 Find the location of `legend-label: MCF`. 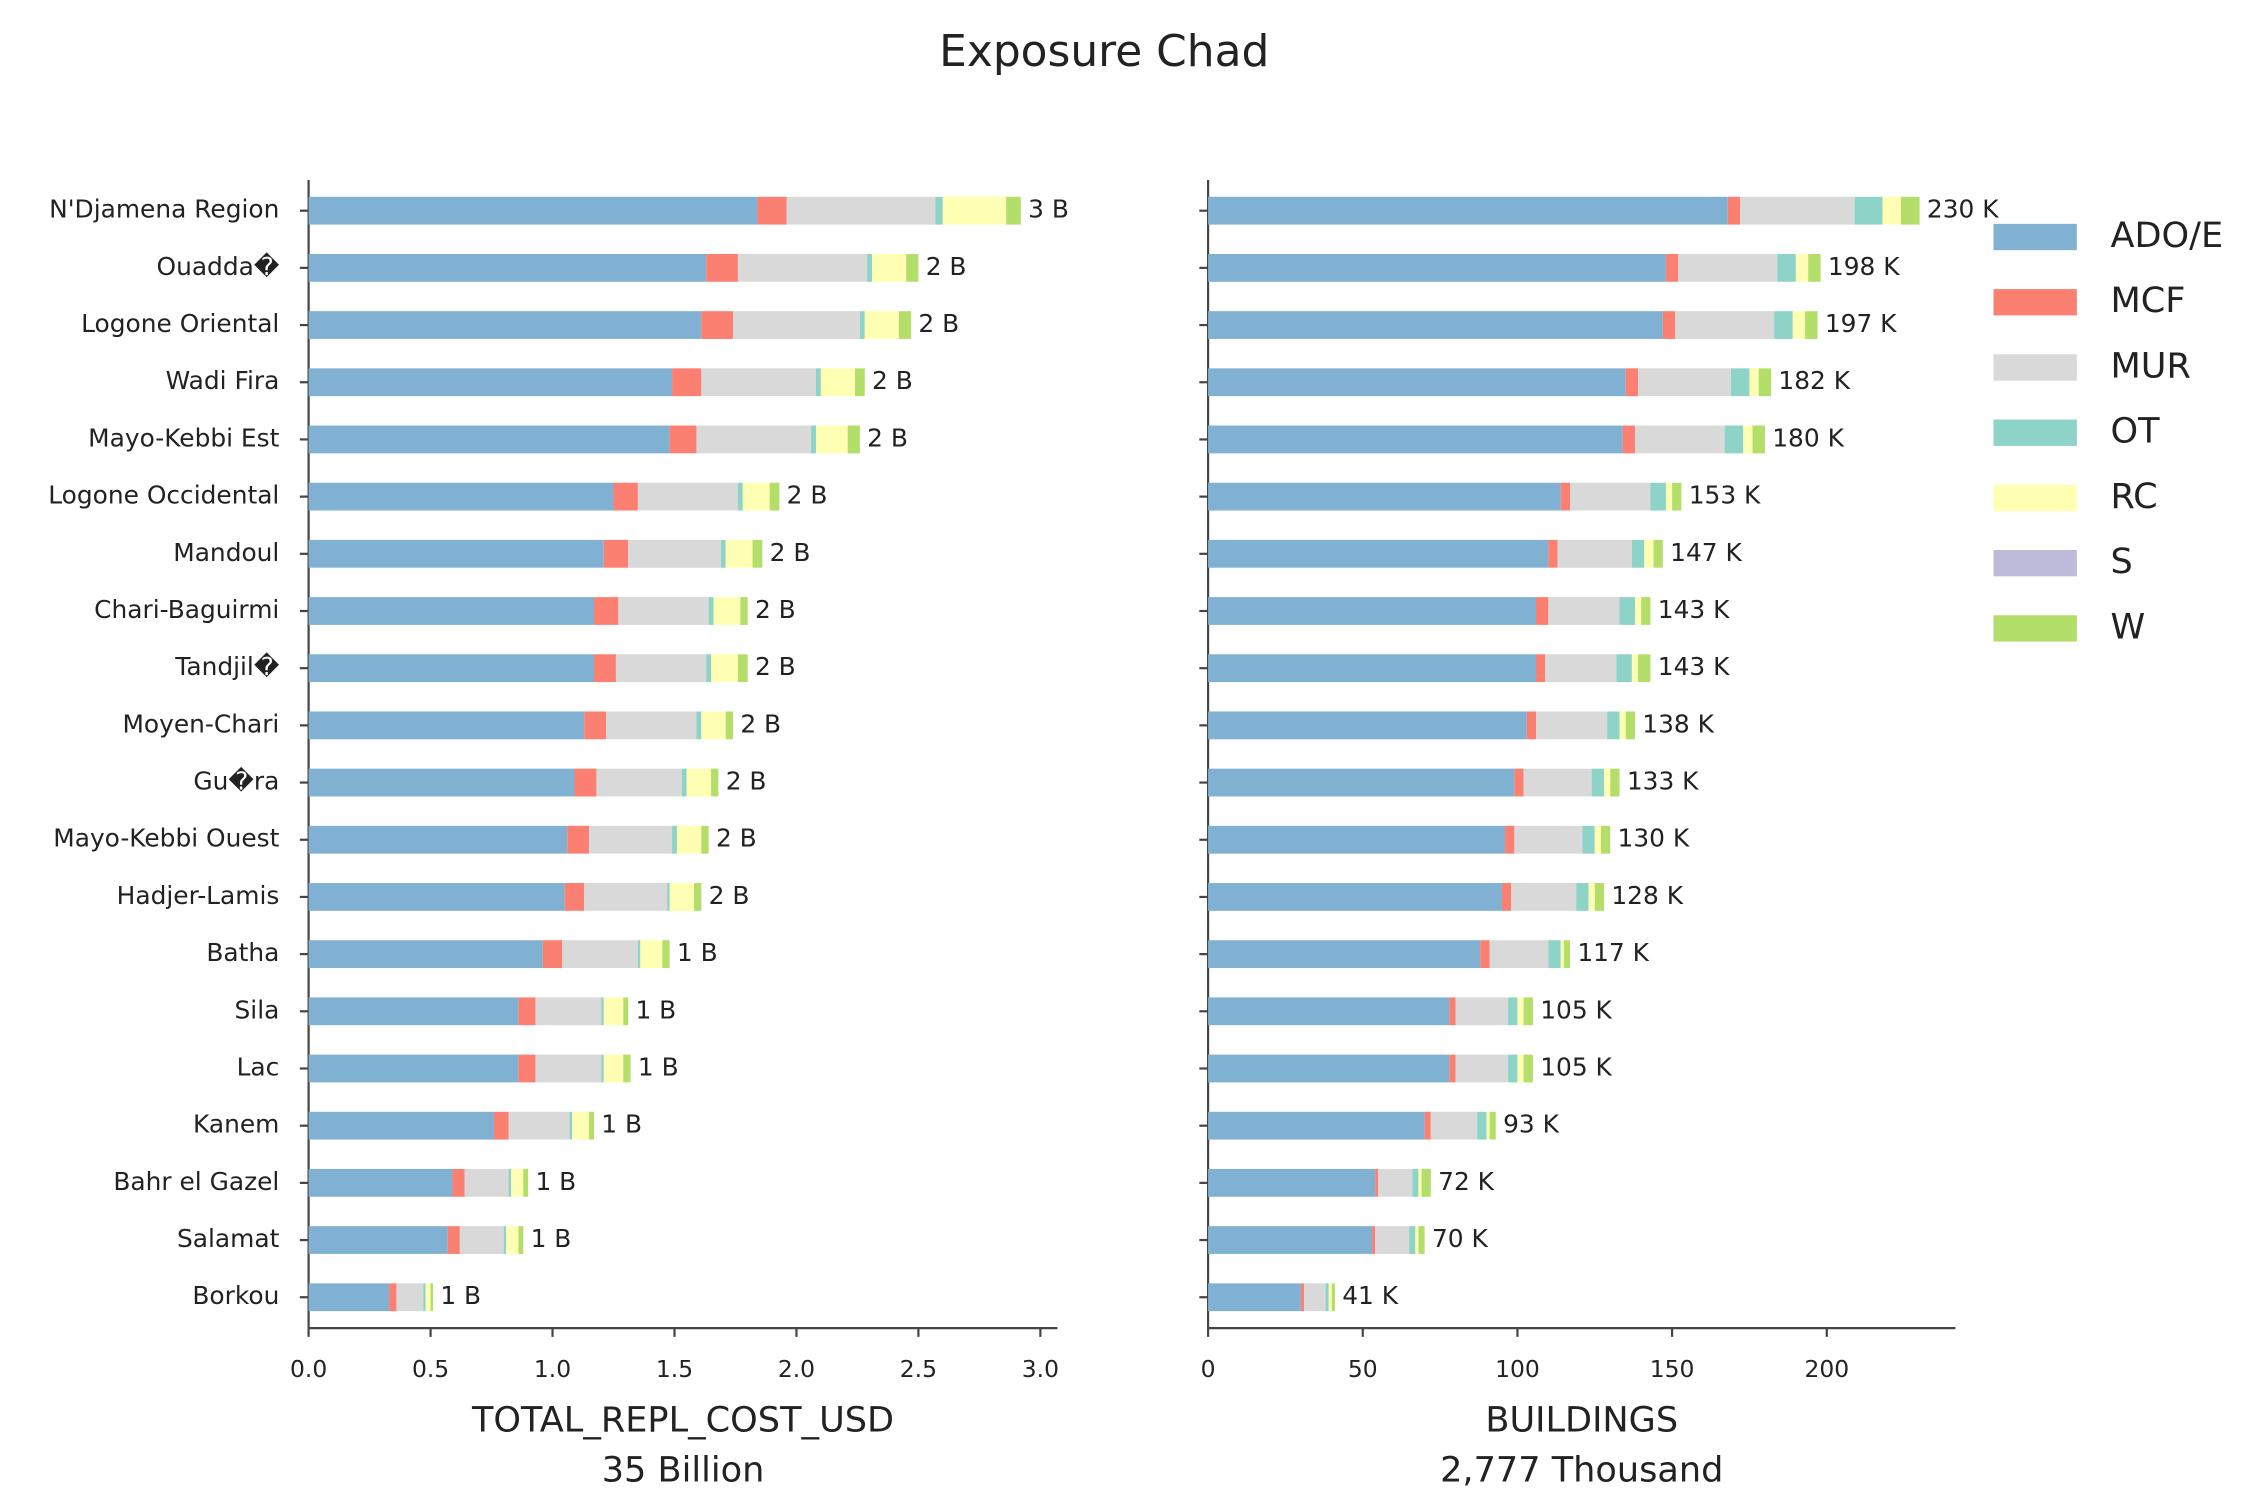

legend-label: MCF is located at coordinates (2148, 300).